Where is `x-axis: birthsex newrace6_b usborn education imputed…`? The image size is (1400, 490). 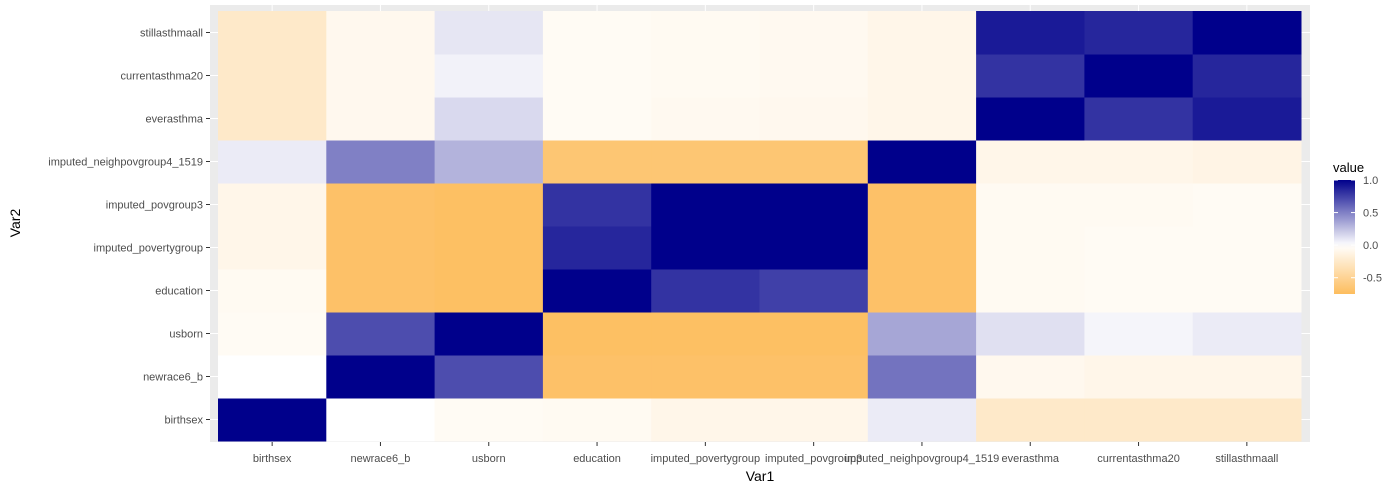 x-axis: birthsex newrace6_b usborn education imputed… is located at coordinates (765, 453).